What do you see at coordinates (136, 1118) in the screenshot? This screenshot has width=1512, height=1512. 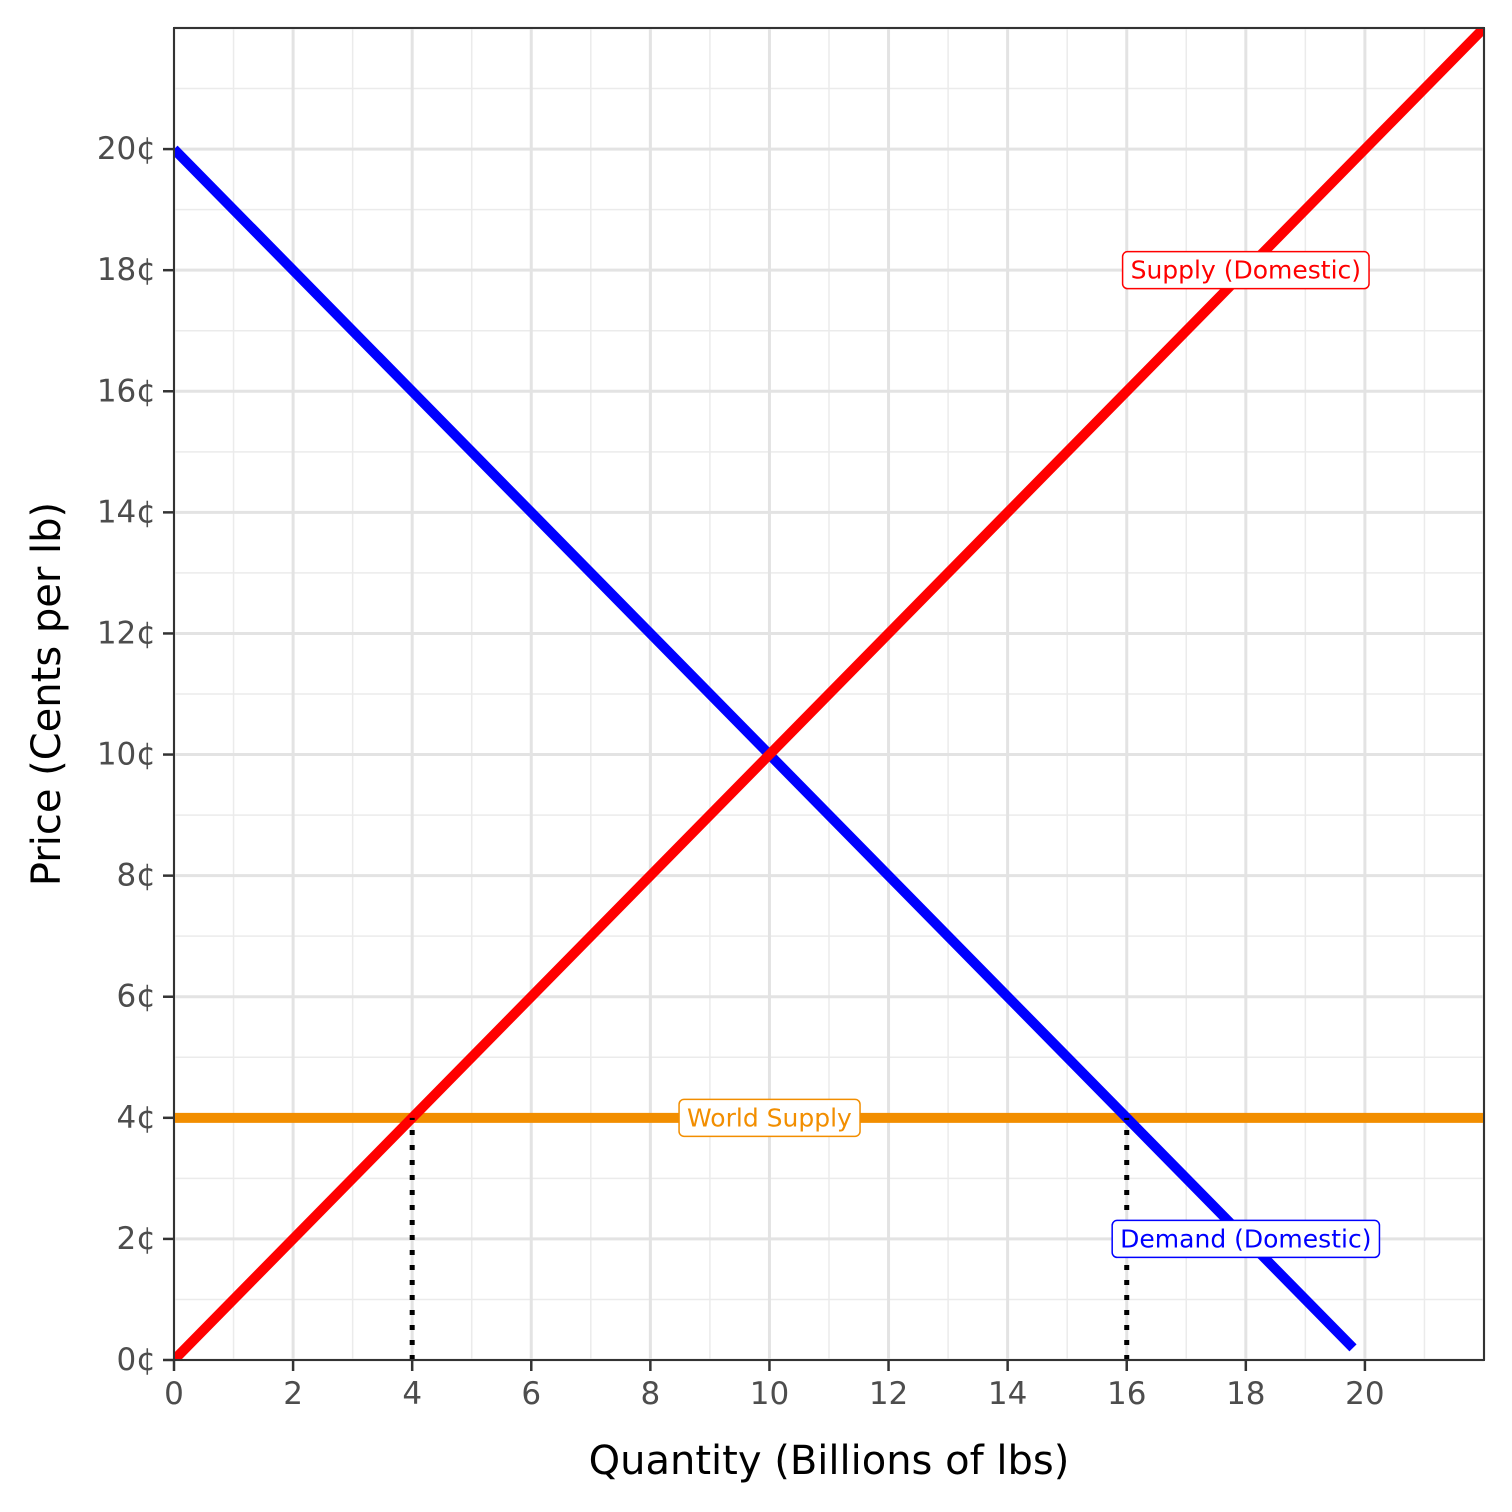 I see `y-tick-label: 4¢` at bounding box center [136, 1118].